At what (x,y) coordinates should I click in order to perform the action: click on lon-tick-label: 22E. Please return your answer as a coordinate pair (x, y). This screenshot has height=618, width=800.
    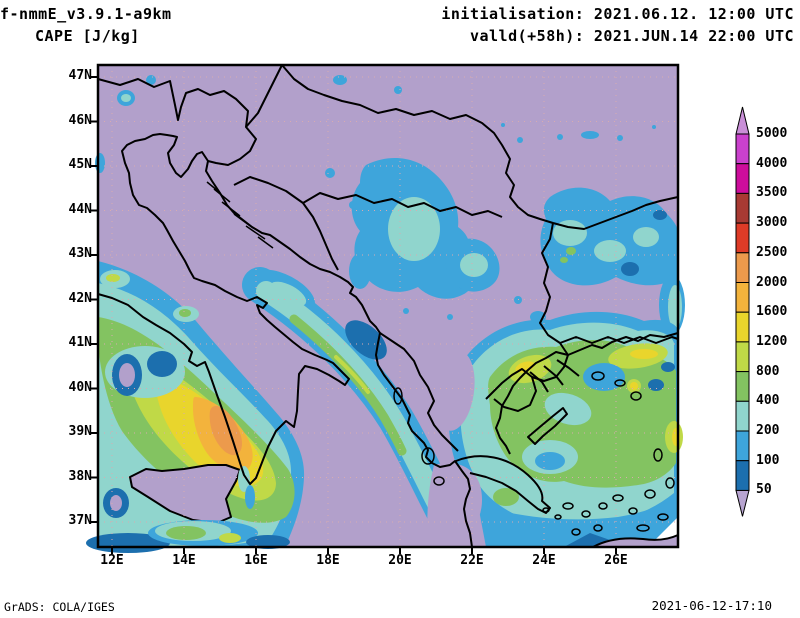
    Looking at the image, I should click on (472, 560).